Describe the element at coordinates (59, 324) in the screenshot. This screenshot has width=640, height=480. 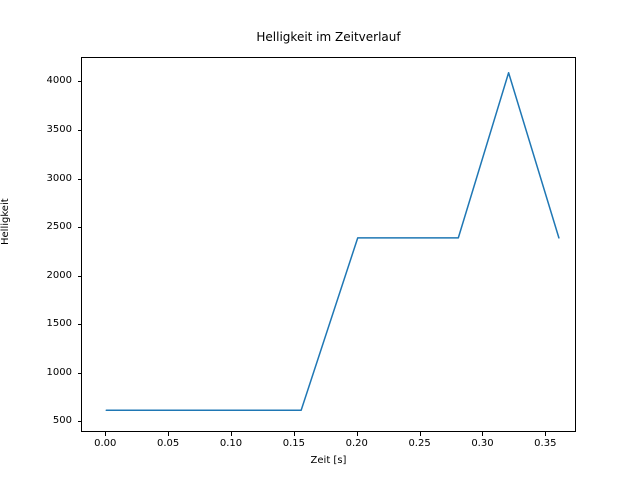
I see `y-tick-label: 1500` at that location.